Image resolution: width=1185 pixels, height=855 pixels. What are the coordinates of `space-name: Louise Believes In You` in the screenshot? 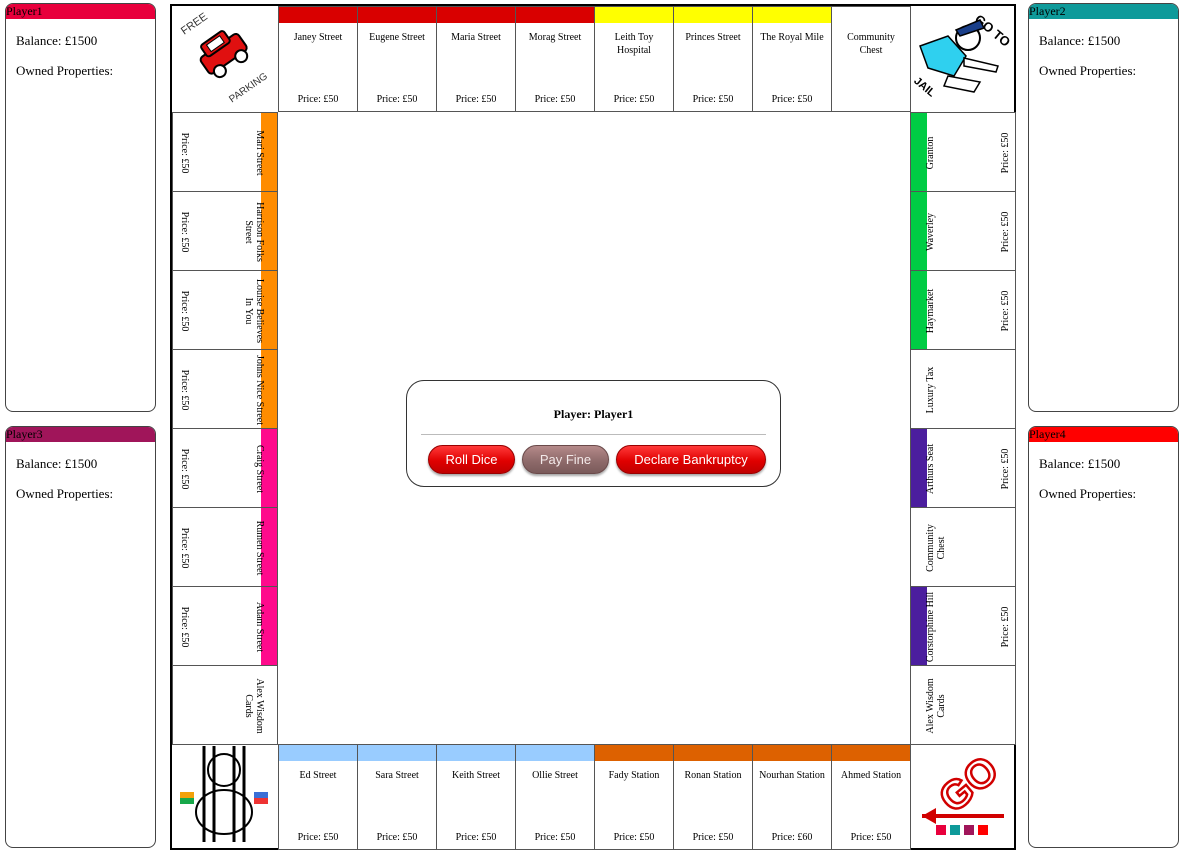 It's located at (254, 311).